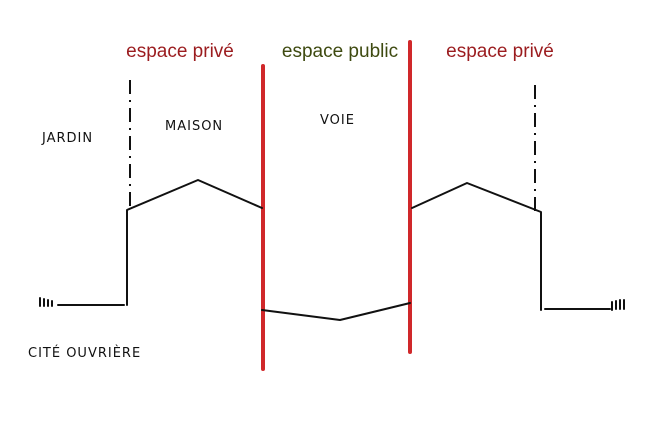  I want to click on annotation: VOIE, so click(337, 120).